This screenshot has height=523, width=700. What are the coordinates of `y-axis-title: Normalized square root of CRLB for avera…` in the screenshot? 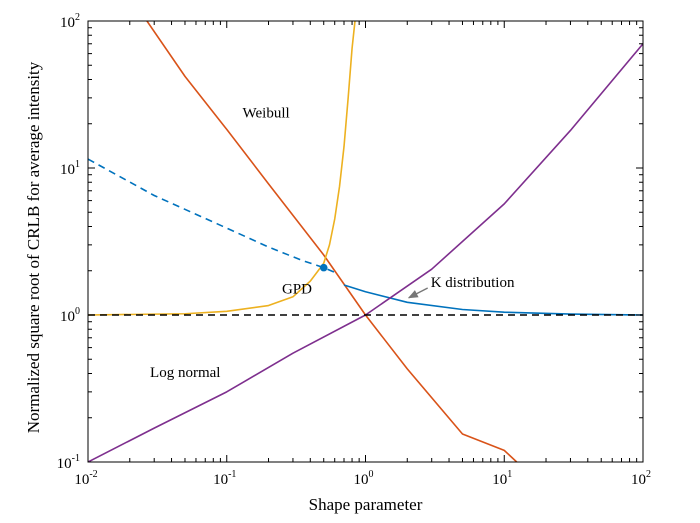 It's located at (33, 247).